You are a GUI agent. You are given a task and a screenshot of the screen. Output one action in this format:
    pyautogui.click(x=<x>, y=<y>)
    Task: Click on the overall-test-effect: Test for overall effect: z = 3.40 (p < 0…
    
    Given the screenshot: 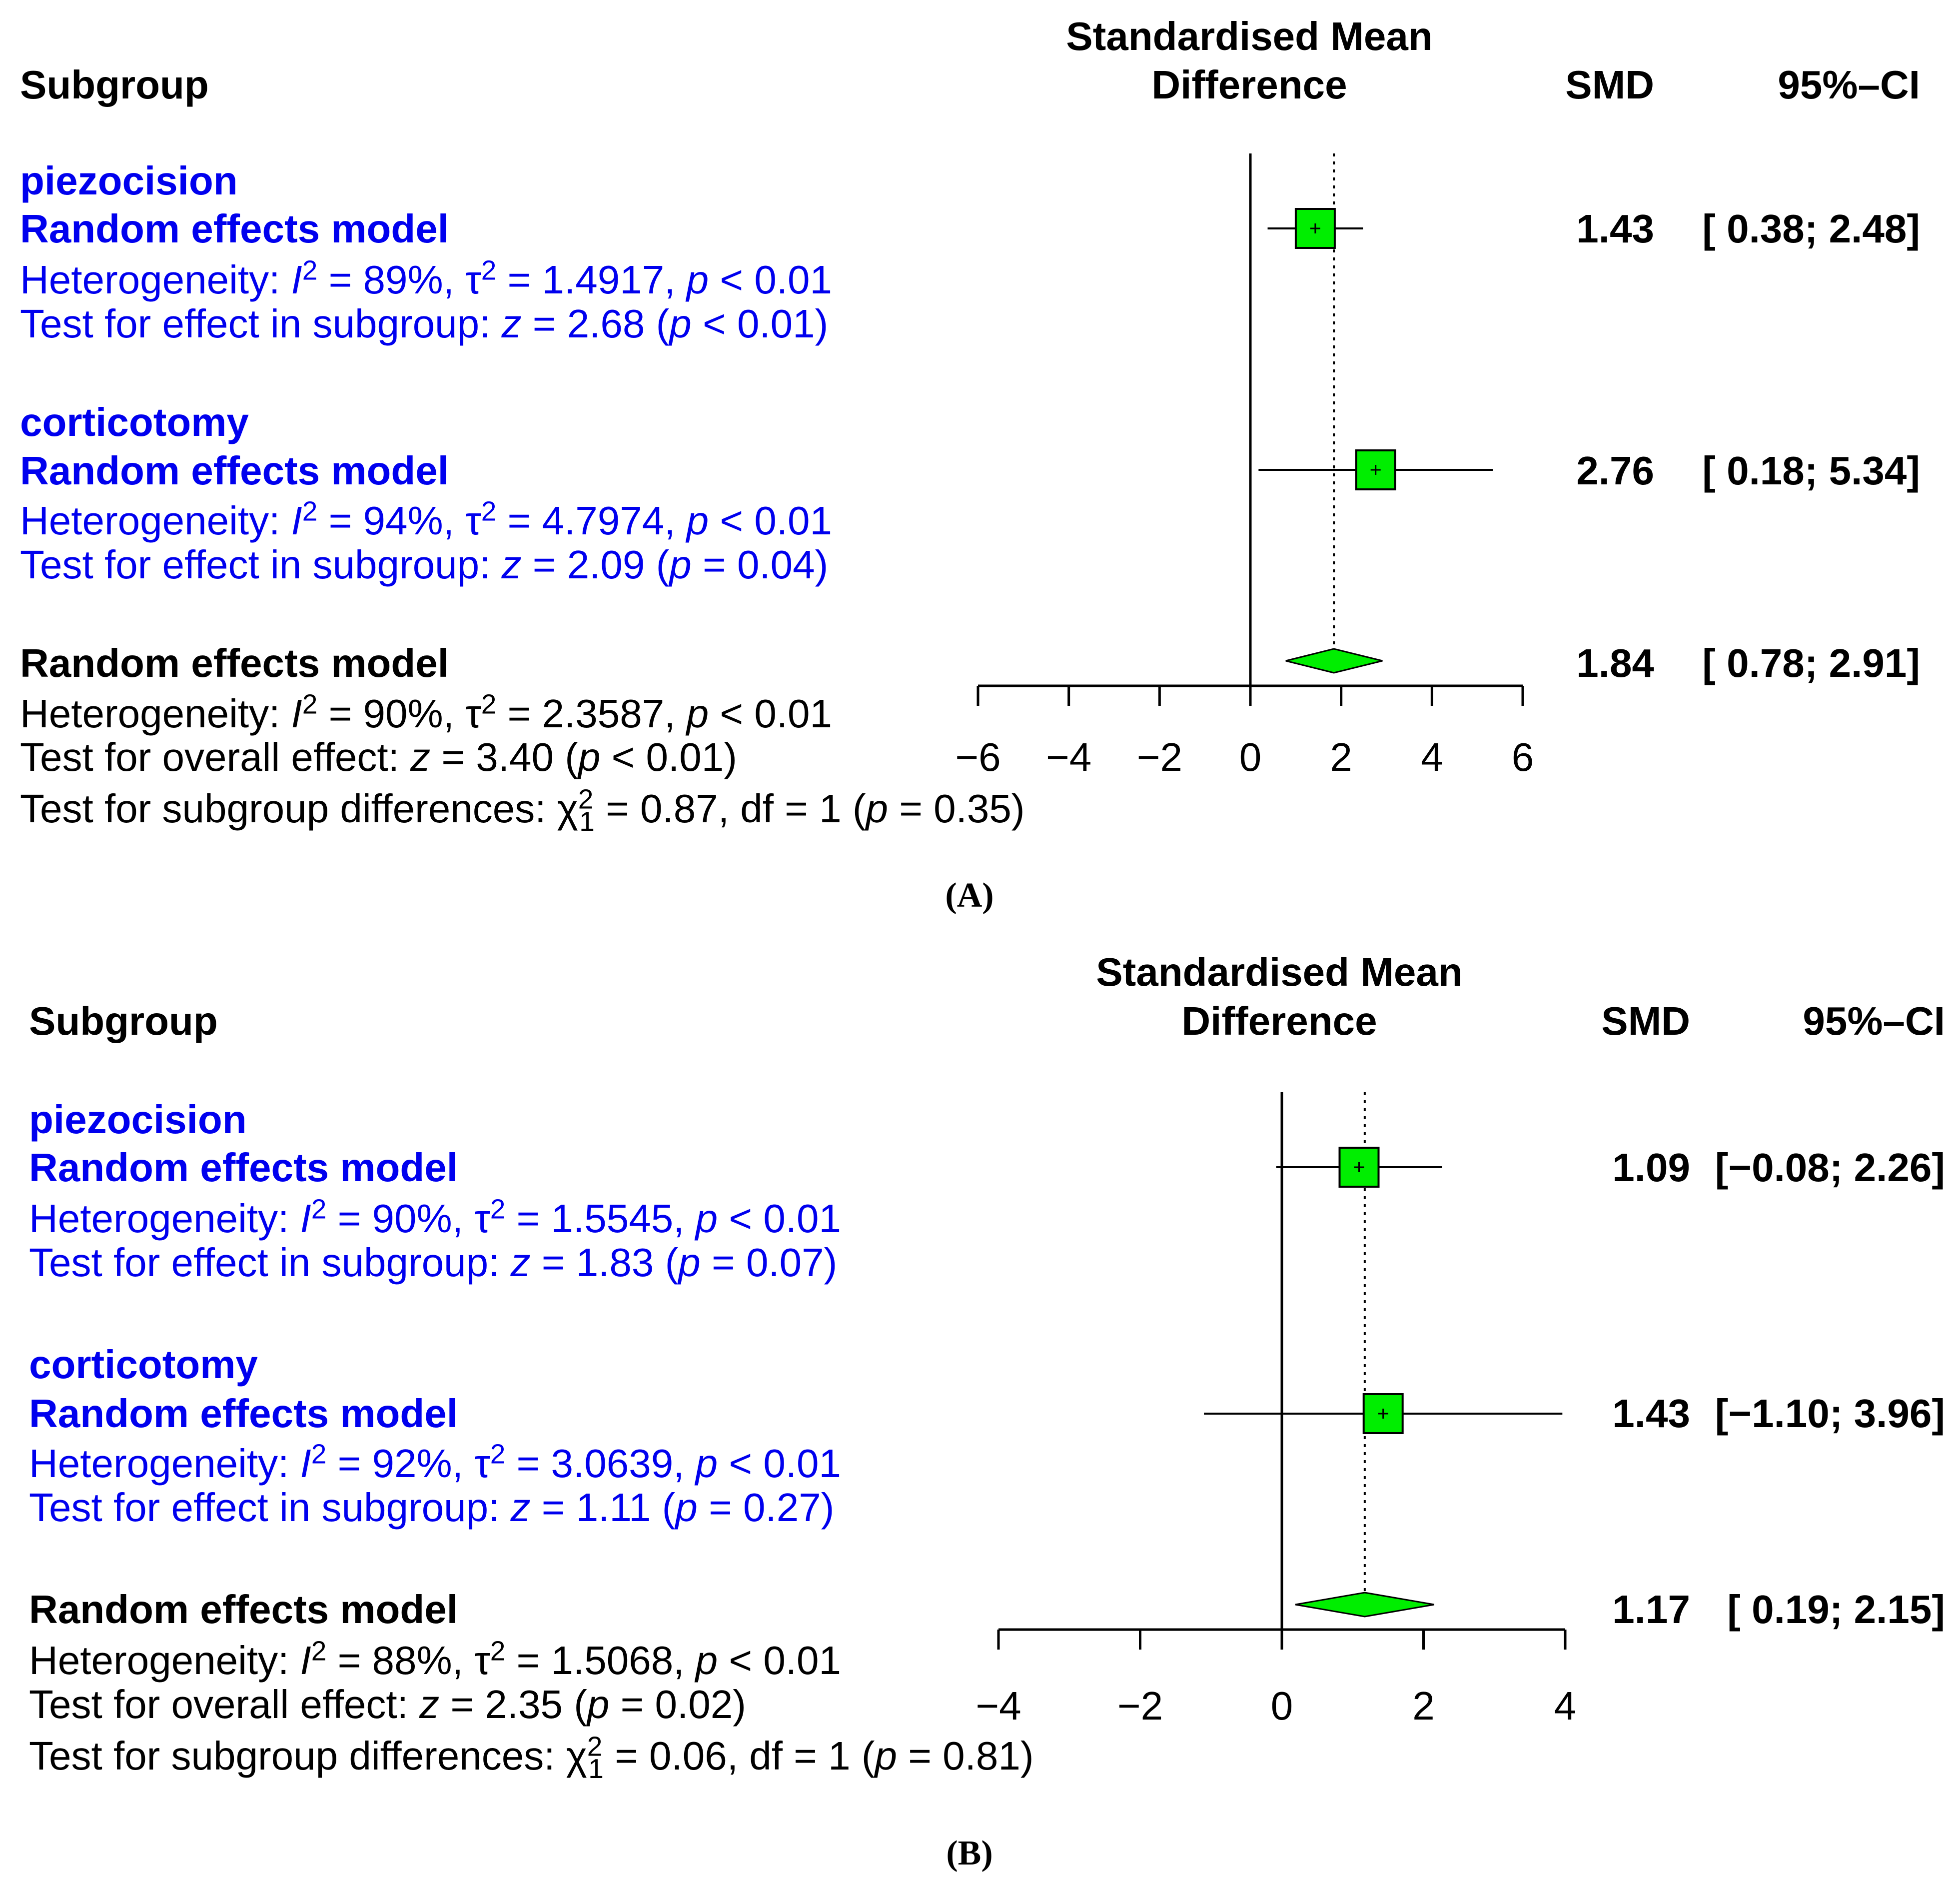 What is the action you would take?
    pyautogui.click(x=378, y=757)
    